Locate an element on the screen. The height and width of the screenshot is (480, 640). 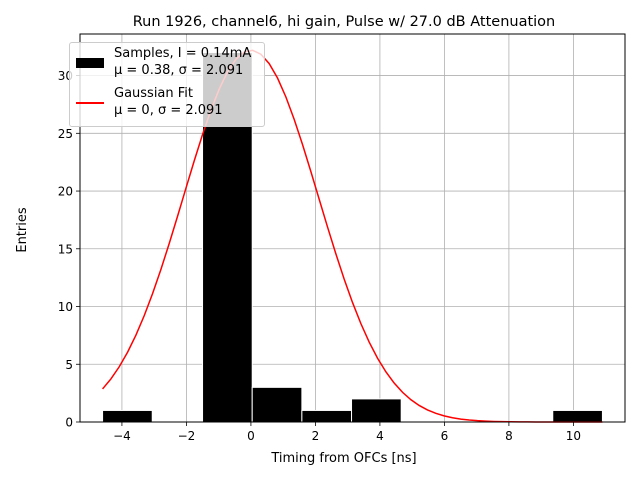
legend-samples-text: Samples, I = 0.14mA μ = 0.38, σ = 2.091 is located at coordinates (182, 62).